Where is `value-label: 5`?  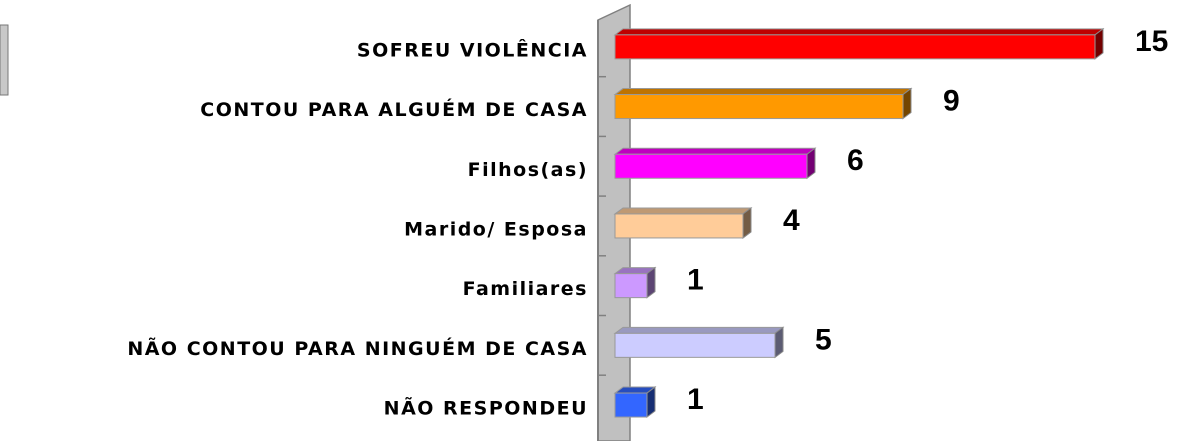 value-label: 5 is located at coordinates (823, 339).